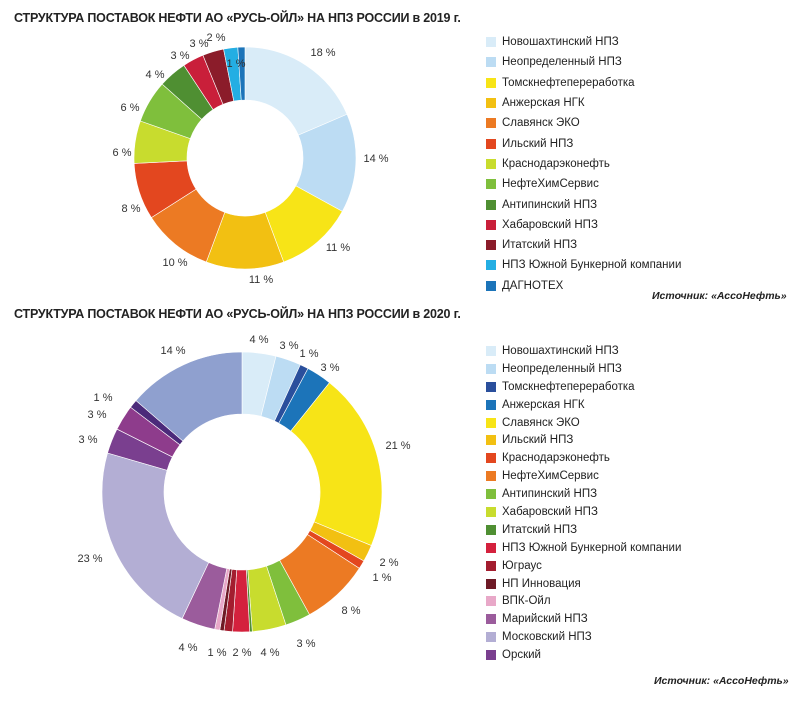 The image size is (795, 702). What do you see at coordinates (568, 82) in the screenshot?
I see `chart-2019-legend-label: Томскнефтепереработка` at bounding box center [568, 82].